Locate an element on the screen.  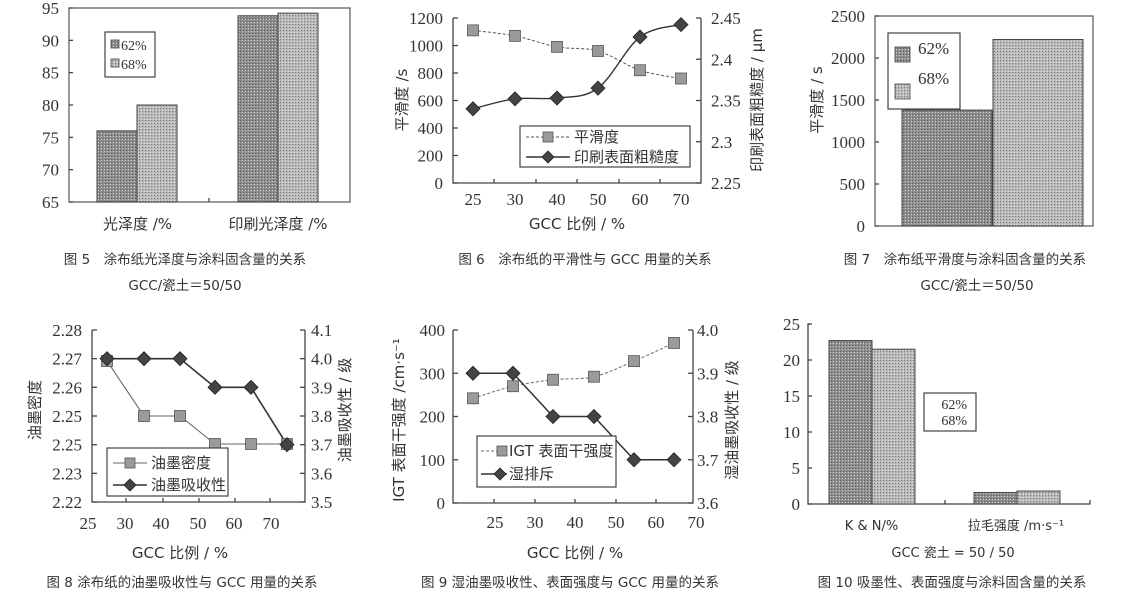
y-right-tick-label: 2.4 is located at coordinates (722, 59).